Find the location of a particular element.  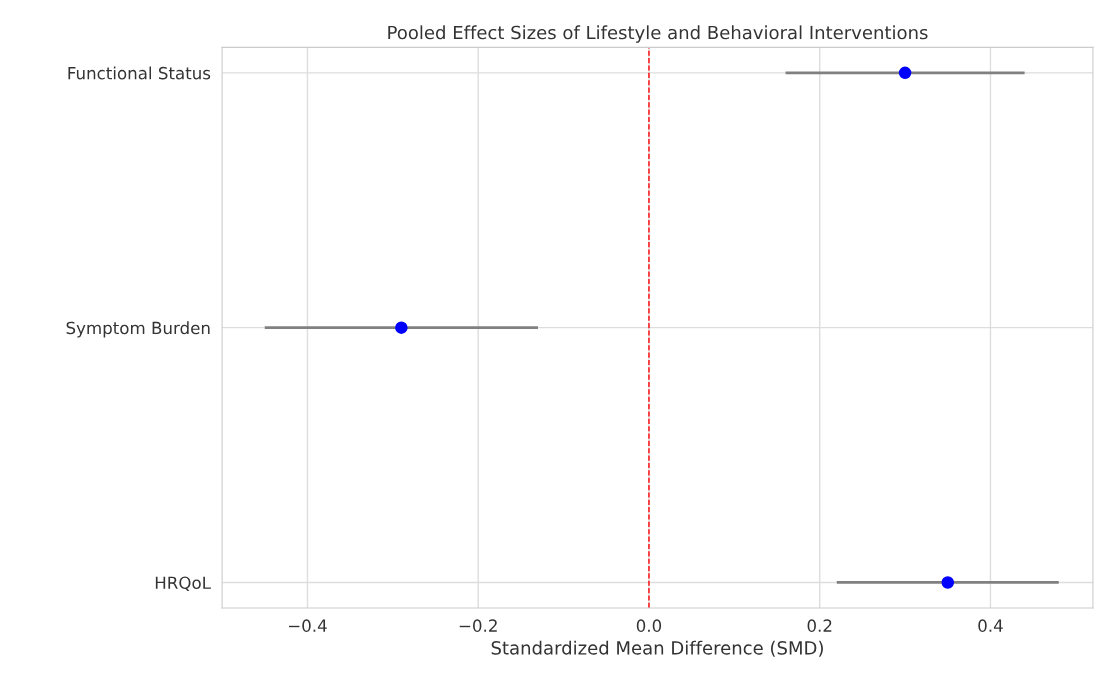

x-tick-label: 0.4 is located at coordinates (990, 625).